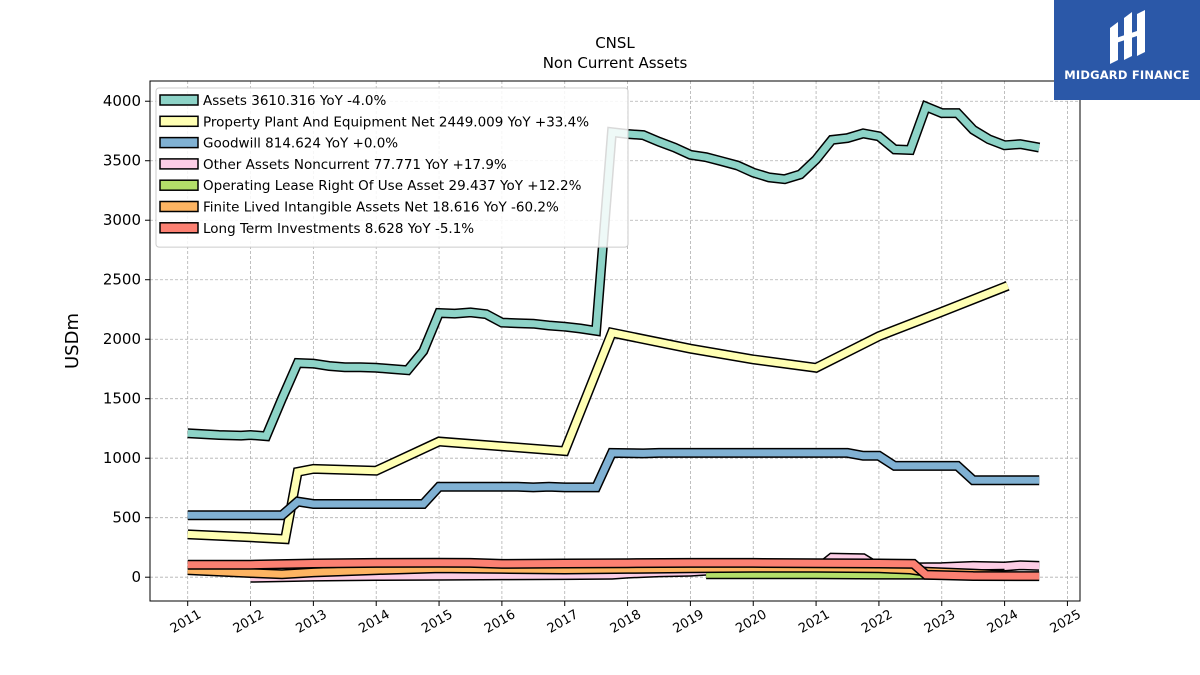 Image resolution: width=1200 pixels, height=675 pixels. I want to click on brand-name: MIDGARD FINANCE, so click(1127, 75).